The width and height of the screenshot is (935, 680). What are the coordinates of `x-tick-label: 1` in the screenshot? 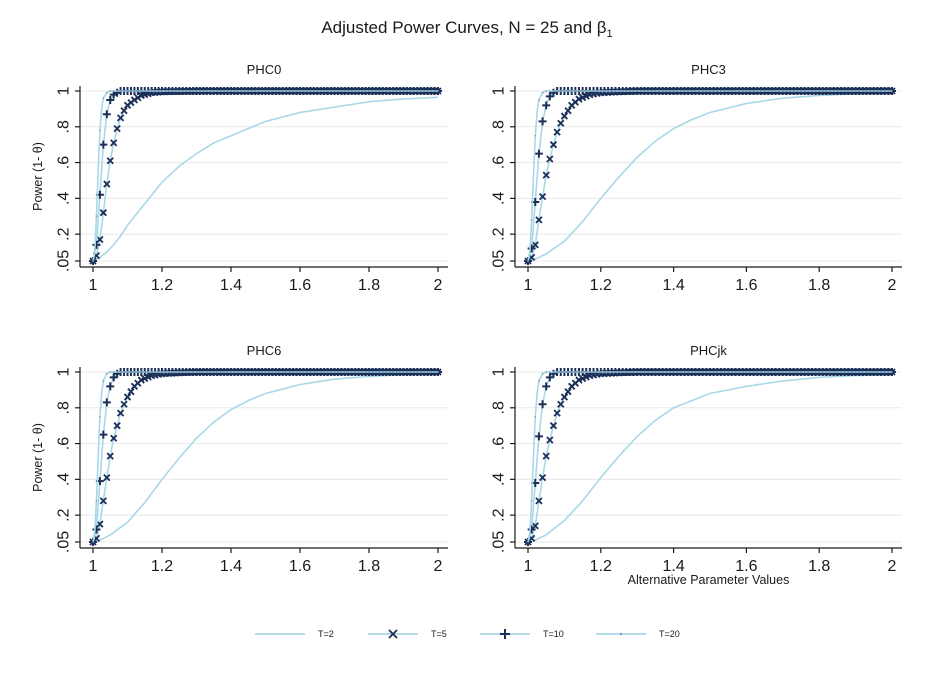 It's located at (93, 285).